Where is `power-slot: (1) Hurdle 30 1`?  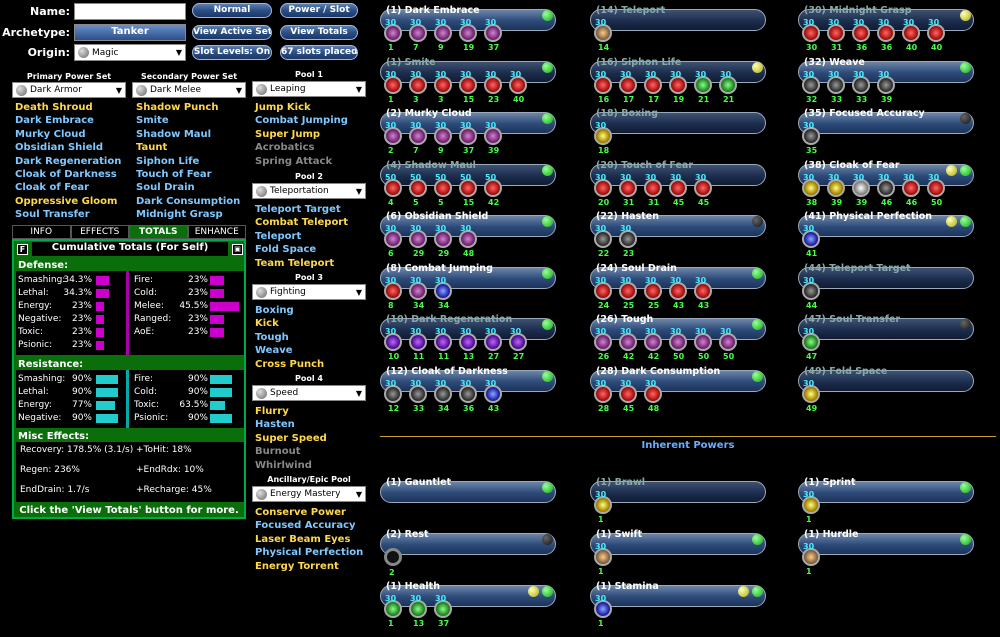
power-slot: (1) Hurdle 30 1 is located at coordinates (886, 552).